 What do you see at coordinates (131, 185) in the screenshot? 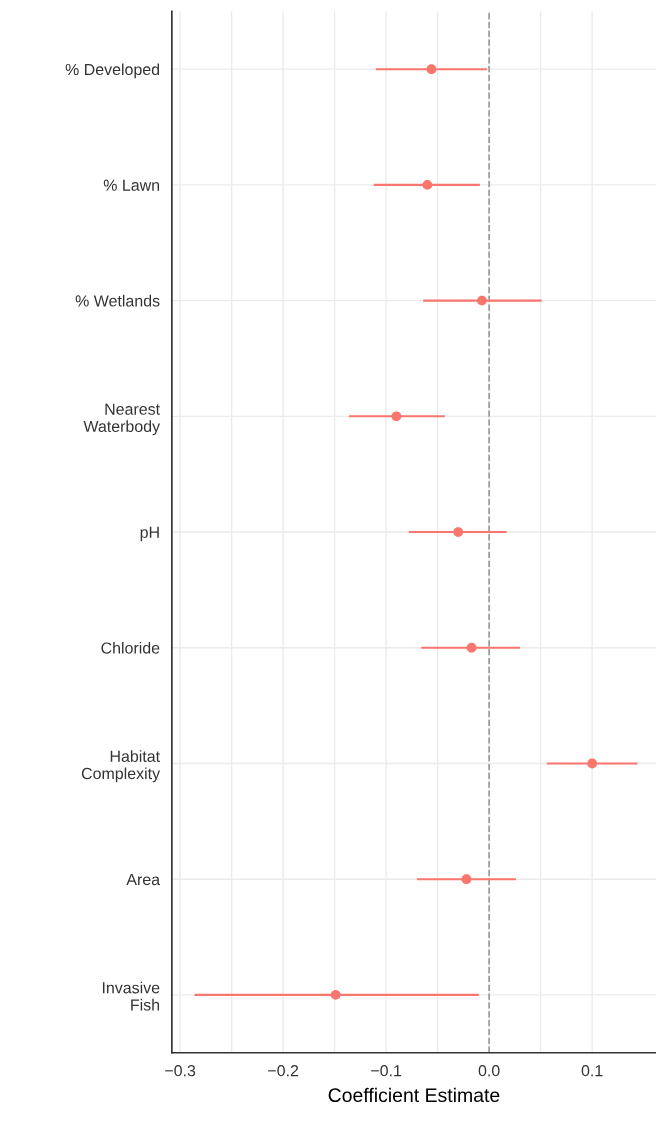
I see `y-tick-label: % Lawn` at bounding box center [131, 185].